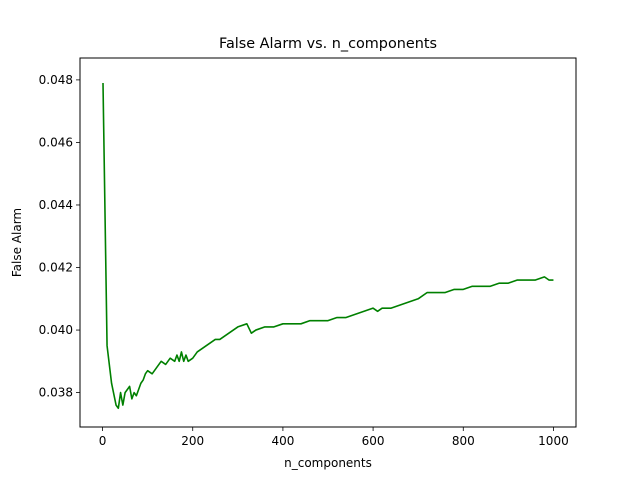 This screenshot has height=480, width=640. What do you see at coordinates (103, 441) in the screenshot?
I see `x-tick-label: 0` at bounding box center [103, 441].